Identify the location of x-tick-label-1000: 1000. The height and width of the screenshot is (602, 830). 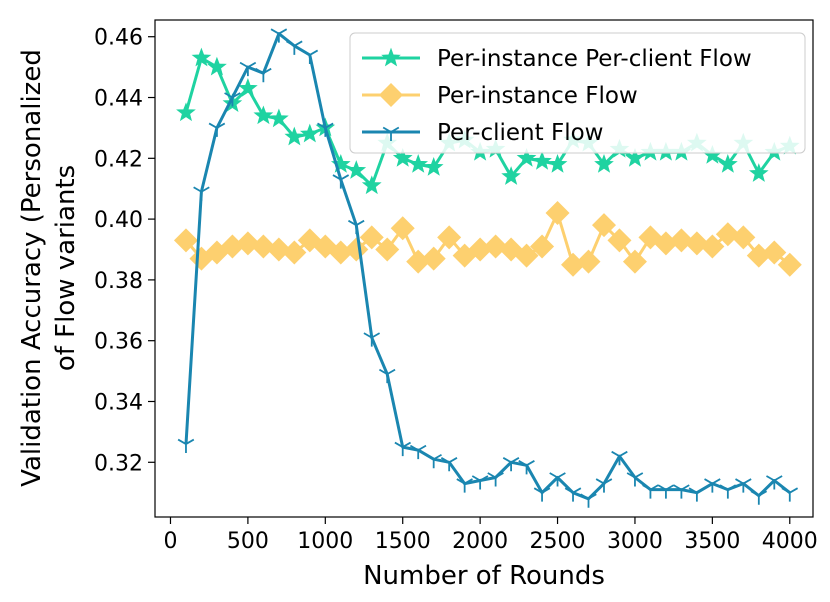
(325, 541).